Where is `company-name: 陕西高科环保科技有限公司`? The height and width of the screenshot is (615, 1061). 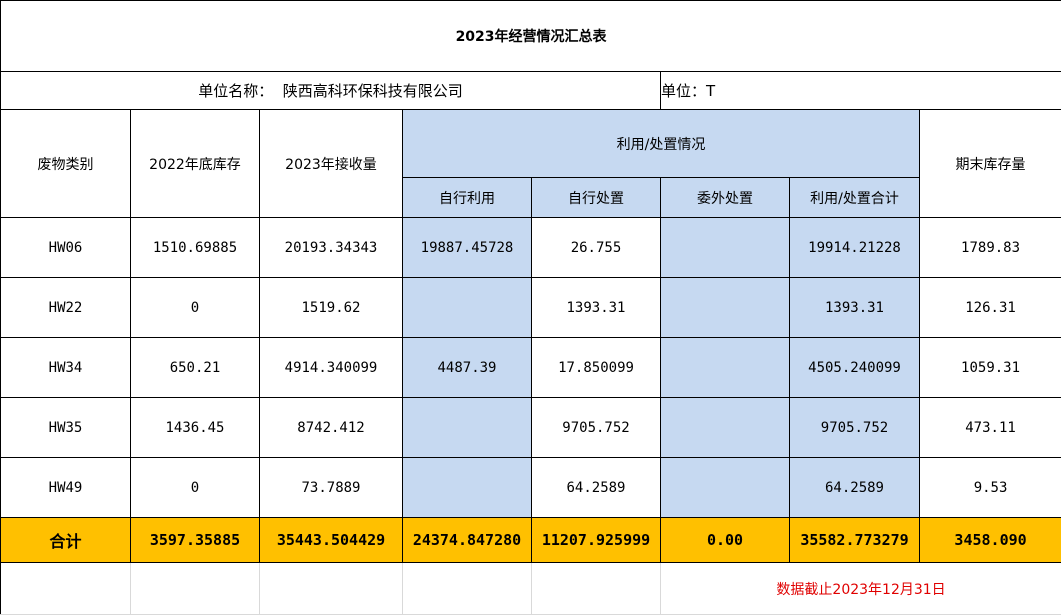
company-name: 陕西高科环保科技有限公司 is located at coordinates (372, 91).